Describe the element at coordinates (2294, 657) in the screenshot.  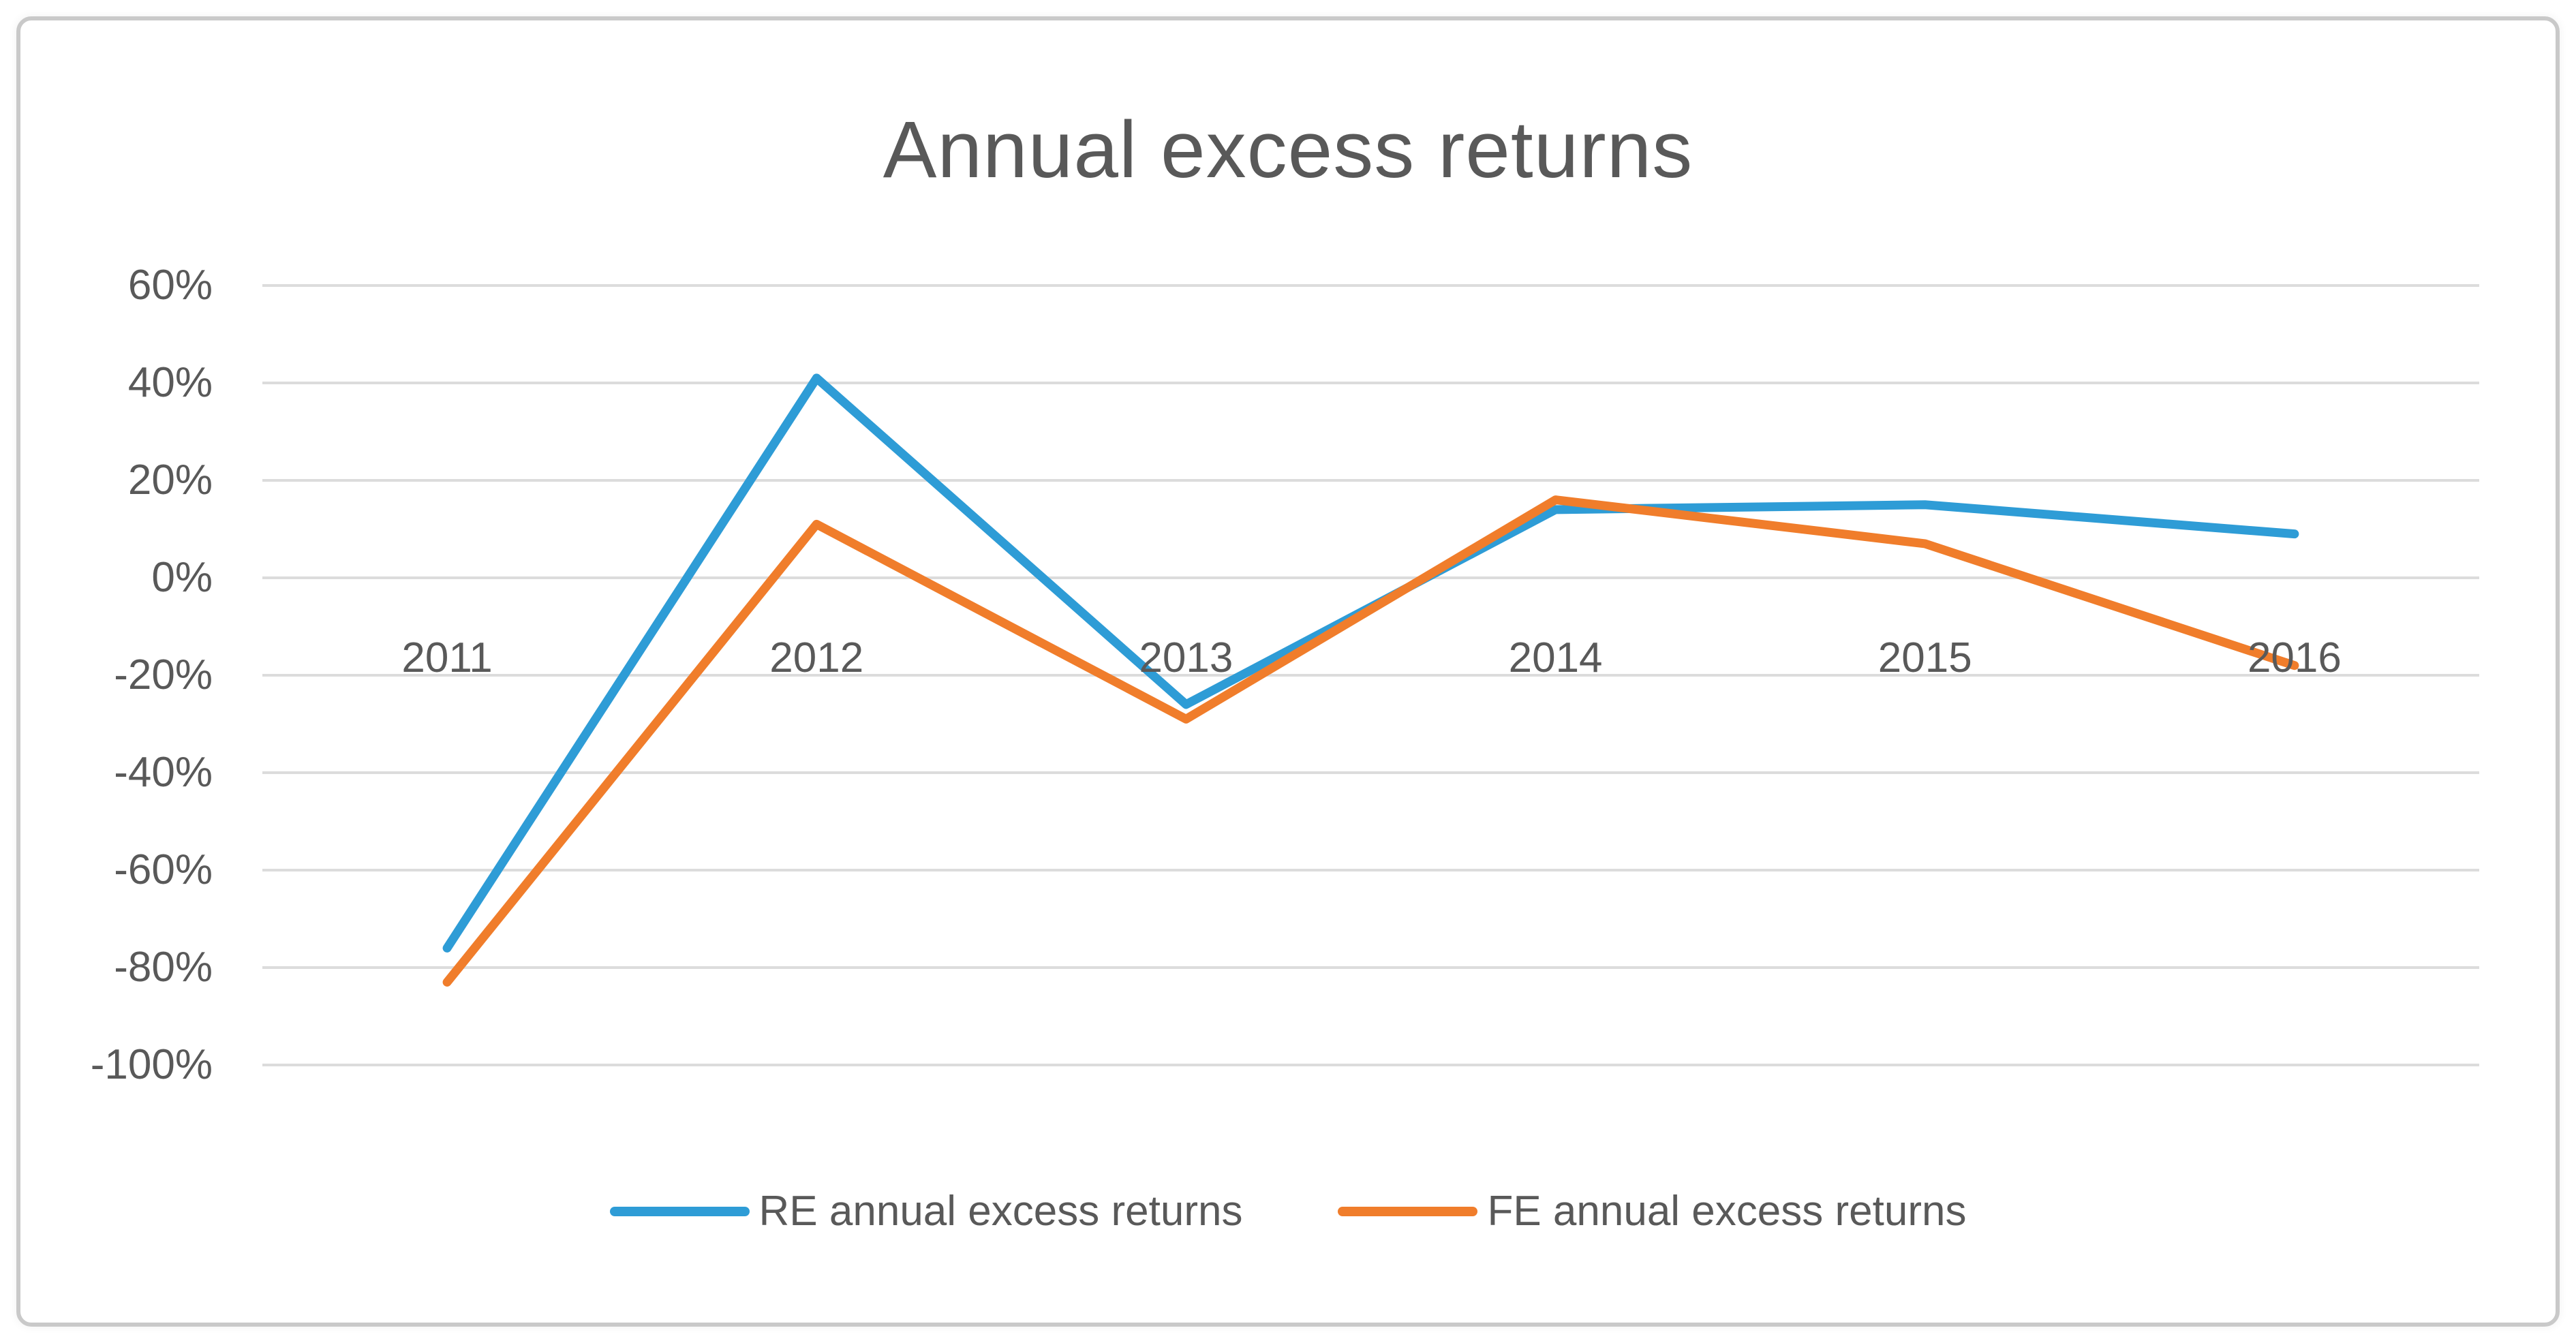
I see `x-tick-label: 2016` at that location.